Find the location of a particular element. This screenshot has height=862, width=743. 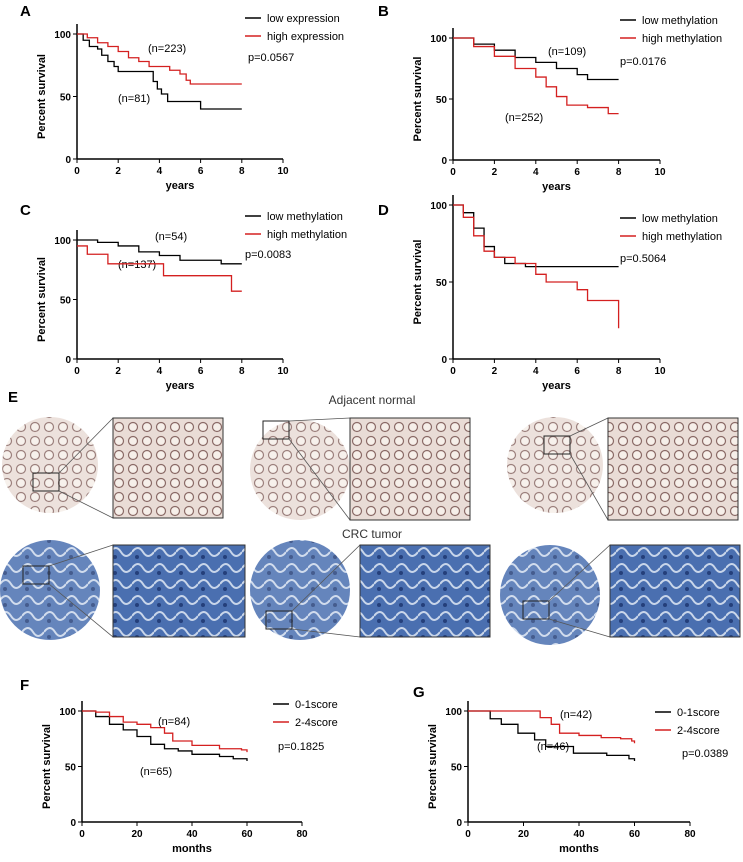

p-value: p=0.1825 is located at coordinates (301, 747).